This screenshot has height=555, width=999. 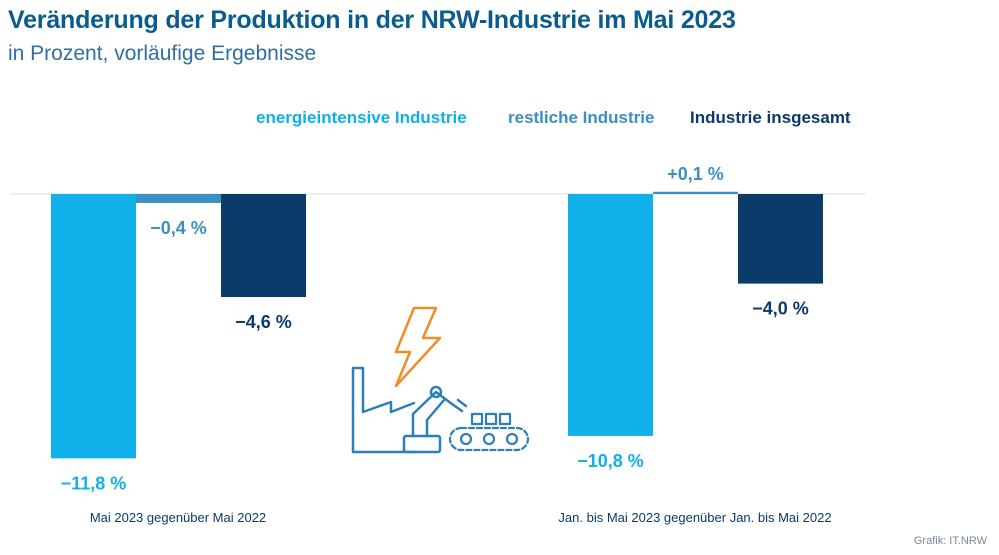 What do you see at coordinates (162, 53) in the screenshot?
I see `chart-subtitle: in Prozent, vorläufige Ergebnisse` at bounding box center [162, 53].